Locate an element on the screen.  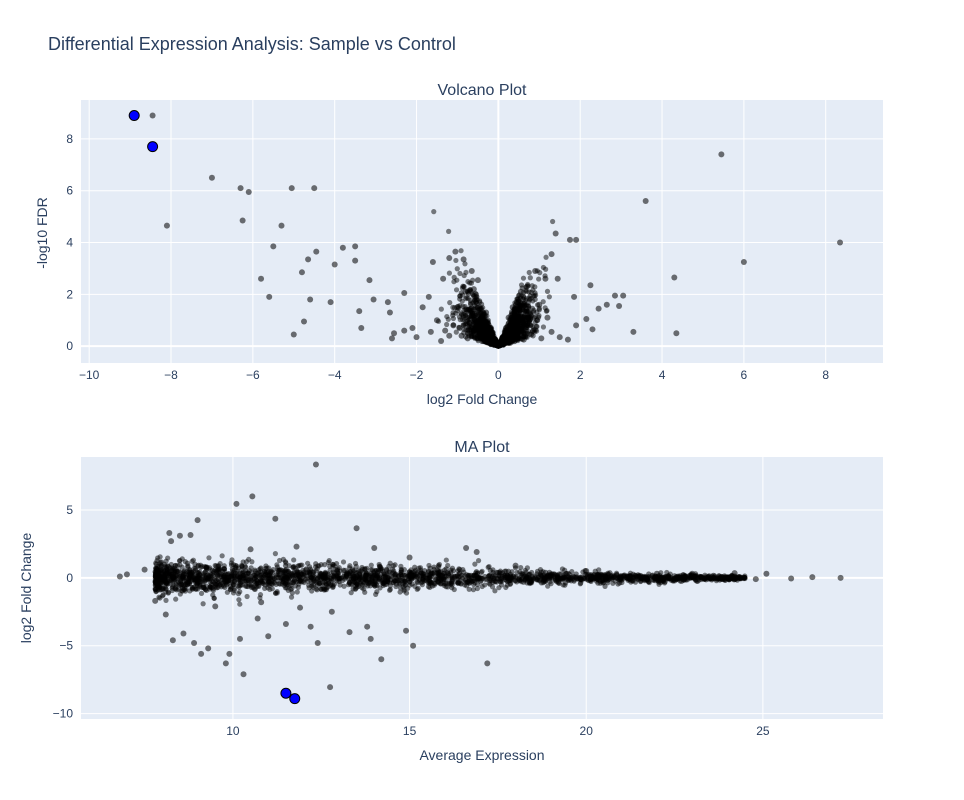
ma-x-tick-label: 15 is located at coordinates (410, 731).